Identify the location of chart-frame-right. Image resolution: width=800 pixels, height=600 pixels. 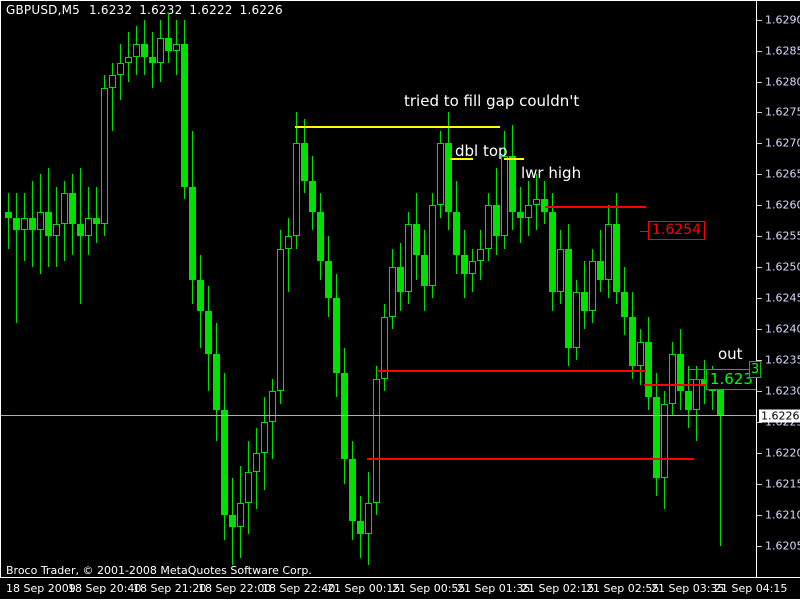
(756, 289).